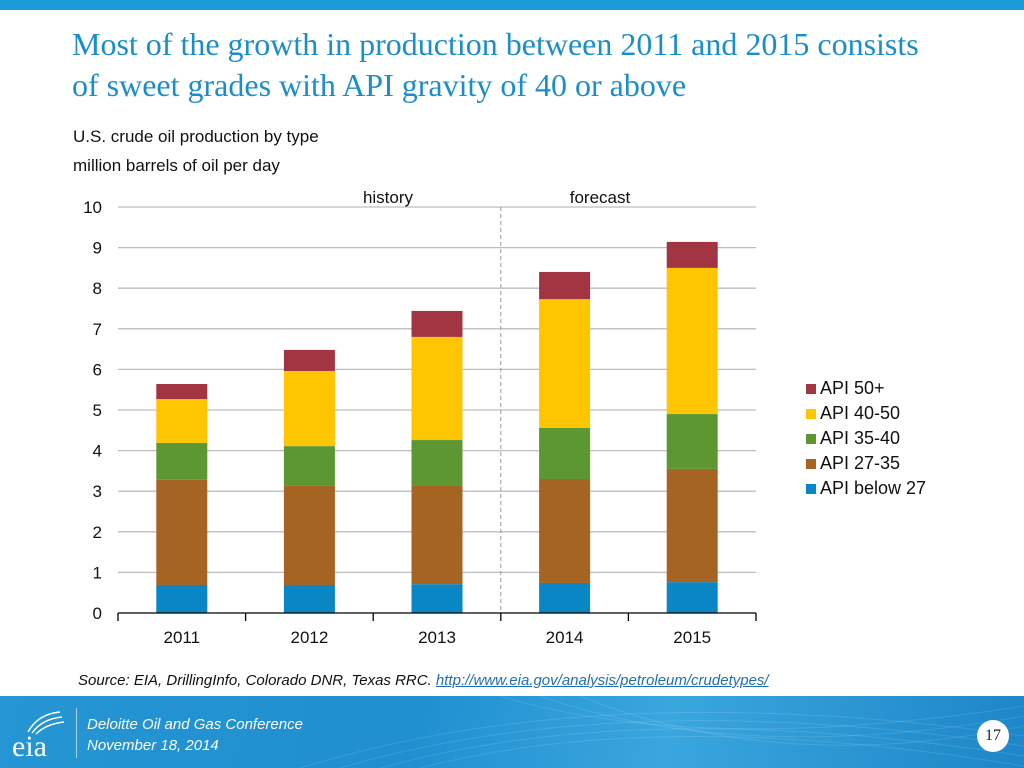 The width and height of the screenshot is (1024, 768). What do you see at coordinates (661, 732) in the screenshot?
I see `footer-wave-pattern` at bounding box center [661, 732].